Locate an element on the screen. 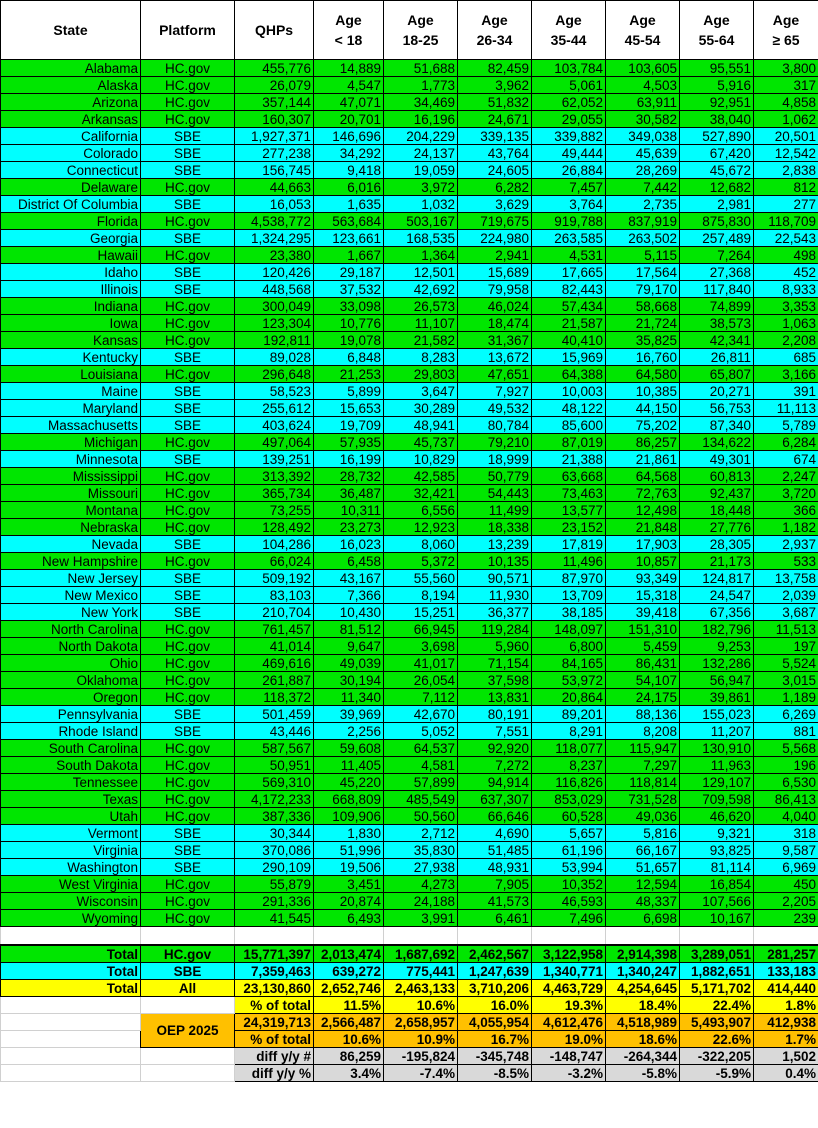  cell-state: District Of Columbia is located at coordinates (70, 204).